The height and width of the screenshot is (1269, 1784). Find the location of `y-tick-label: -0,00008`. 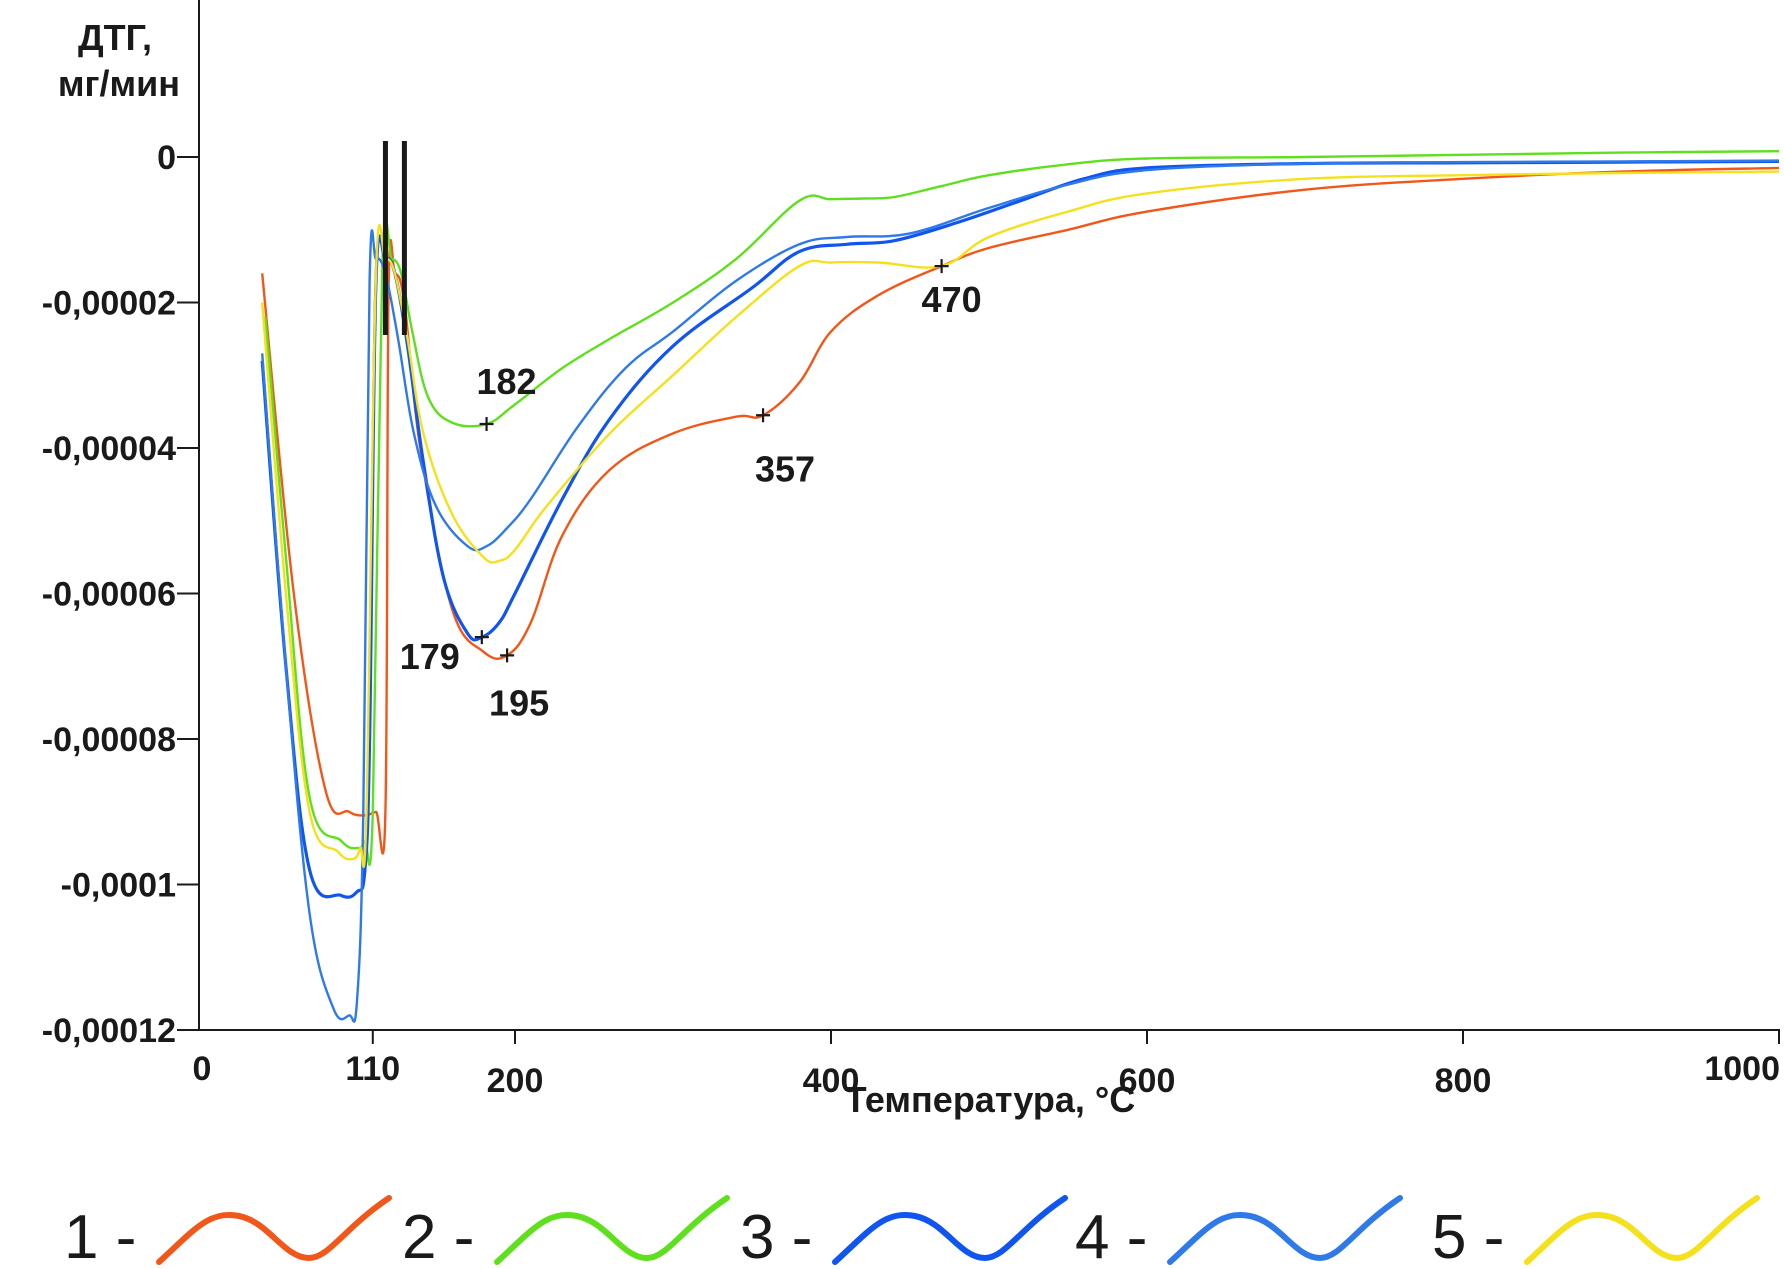

y-tick-label: -0,00008 is located at coordinates (109, 740).